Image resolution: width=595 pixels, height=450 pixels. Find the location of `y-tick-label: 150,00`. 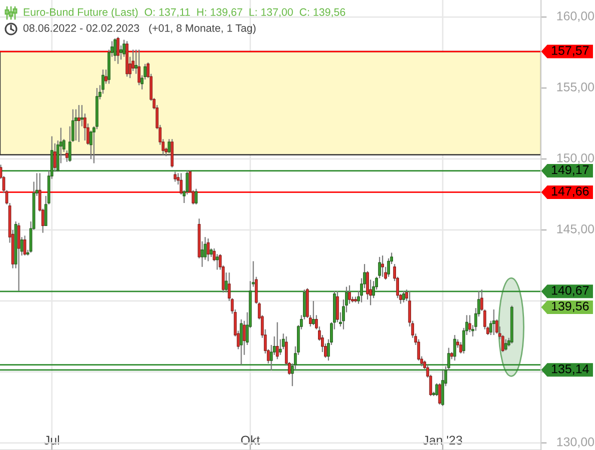

y-tick-label: 150,00 is located at coordinates (575, 158).